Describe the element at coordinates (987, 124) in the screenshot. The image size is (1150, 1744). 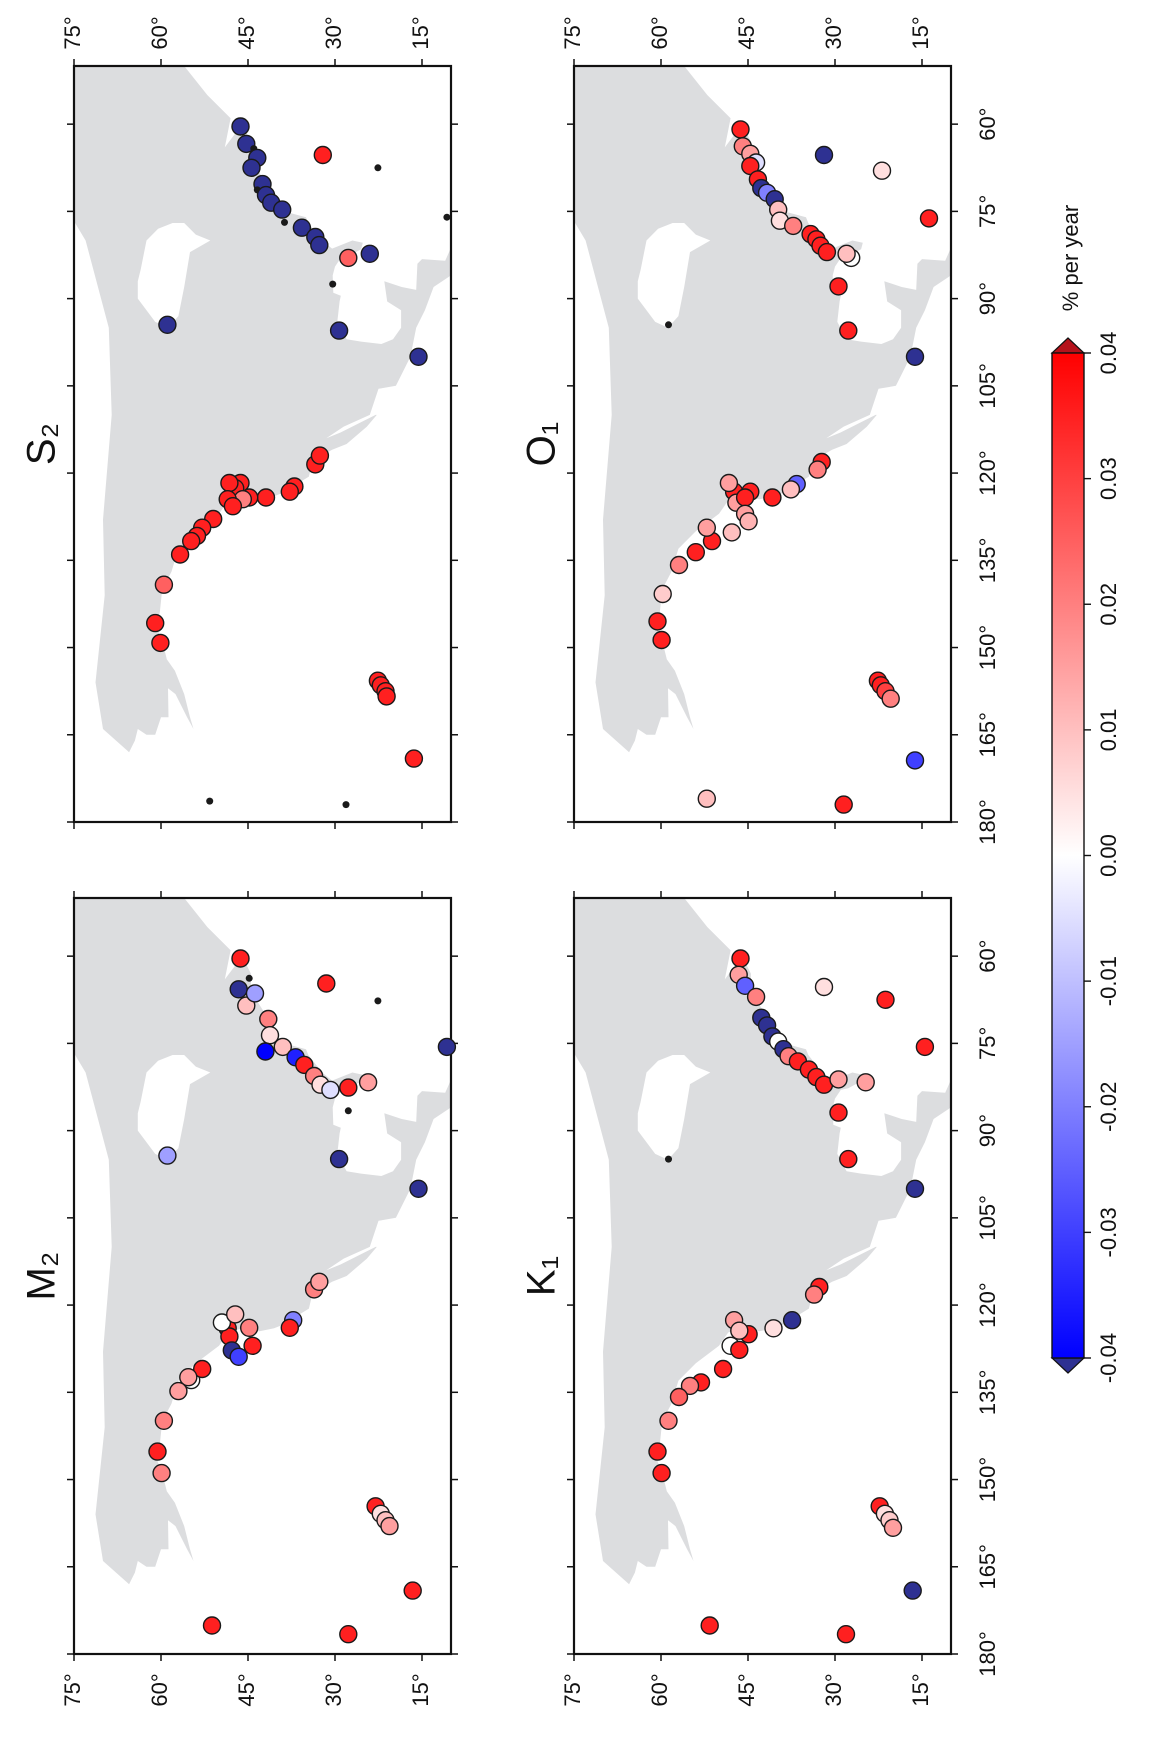
I see `x-tick-label: 60°` at that location.